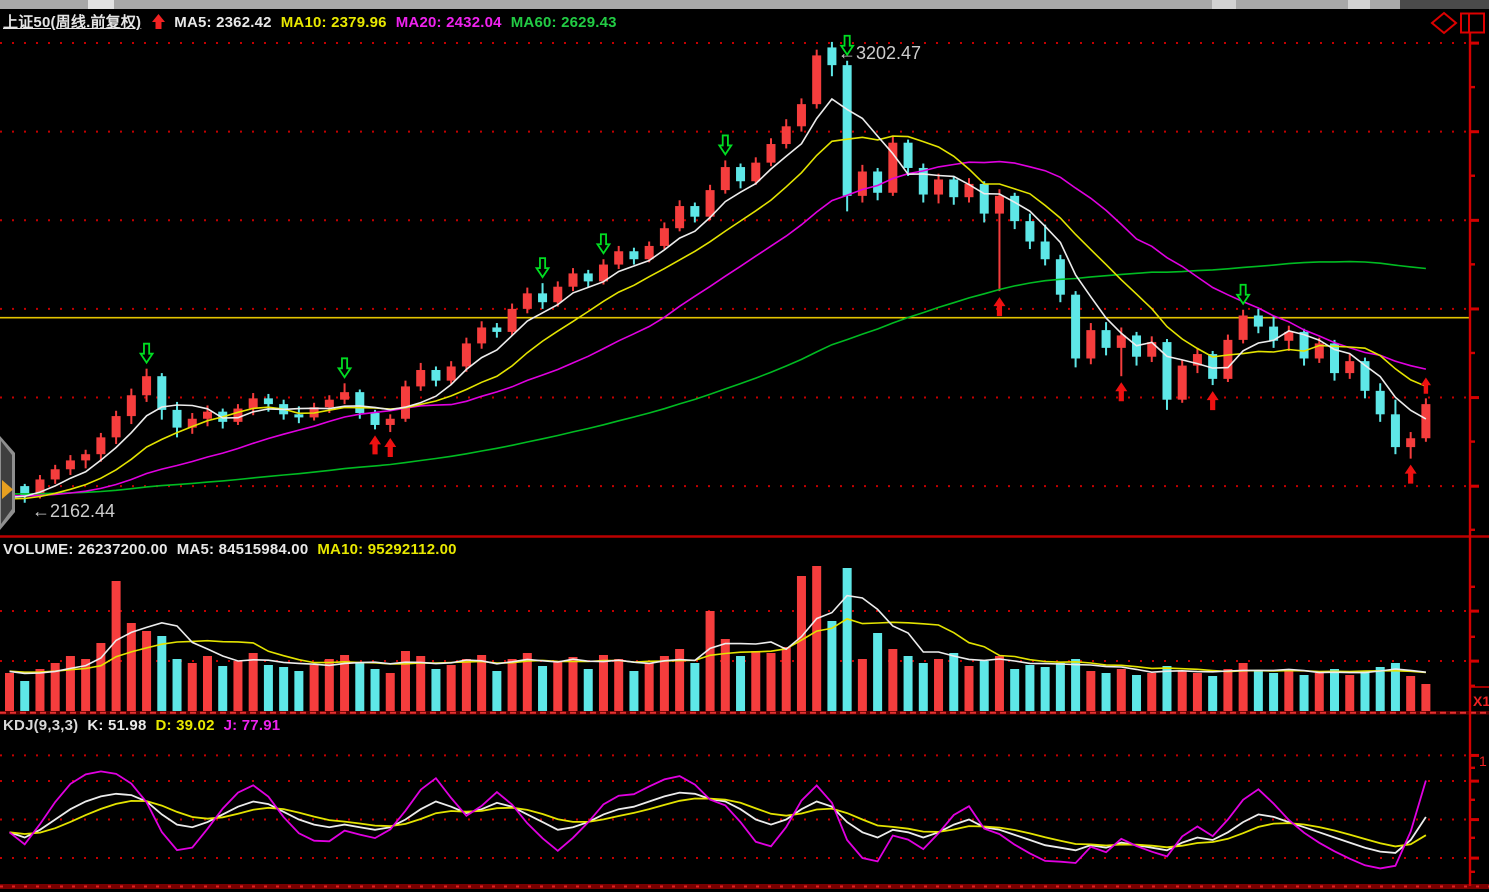 The height and width of the screenshot is (892, 1489). Describe the element at coordinates (7, 489) in the screenshot. I see `handle-arrow-icon` at that location.